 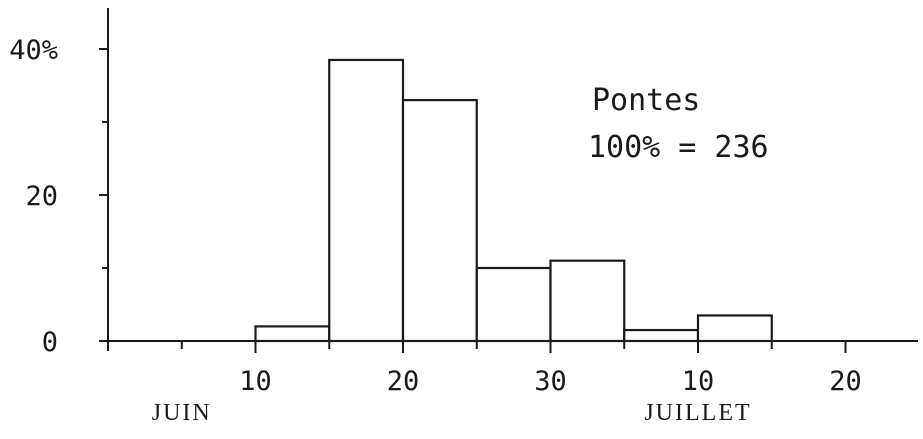 What do you see at coordinates (403, 381) in the screenshot?
I see `x-tick-label-2: 20` at bounding box center [403, 381].